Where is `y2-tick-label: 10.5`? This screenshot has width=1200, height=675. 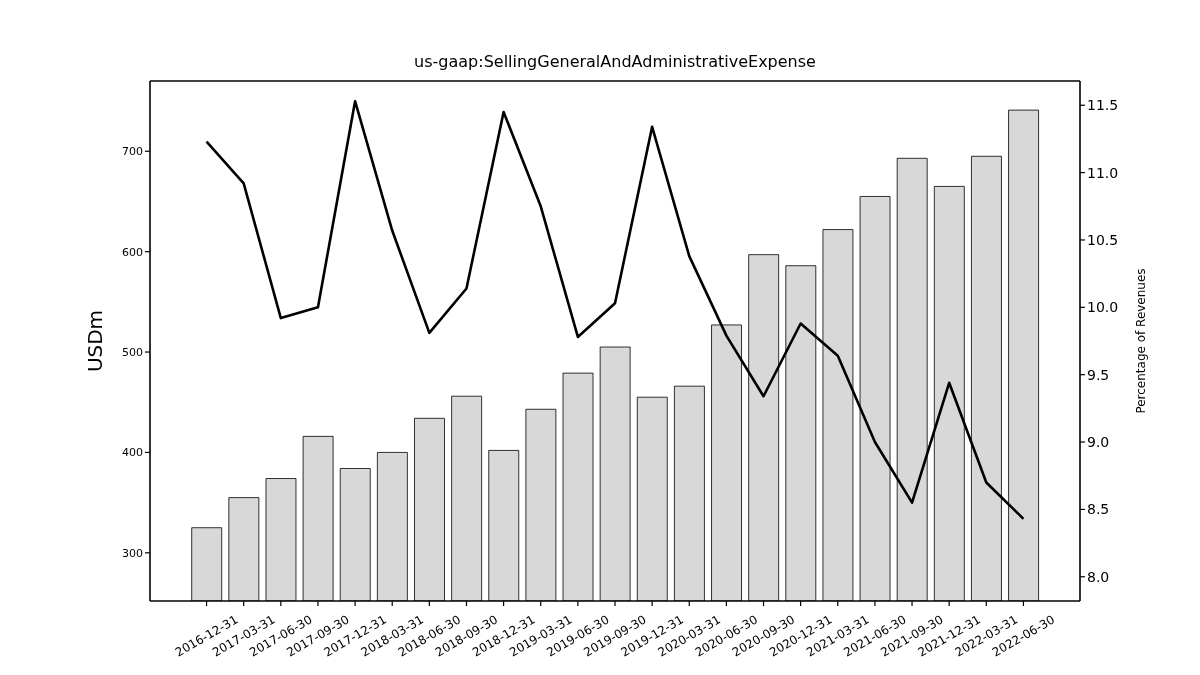
y2-tick-label: 10.5 is located at coordinates (1103, 239).